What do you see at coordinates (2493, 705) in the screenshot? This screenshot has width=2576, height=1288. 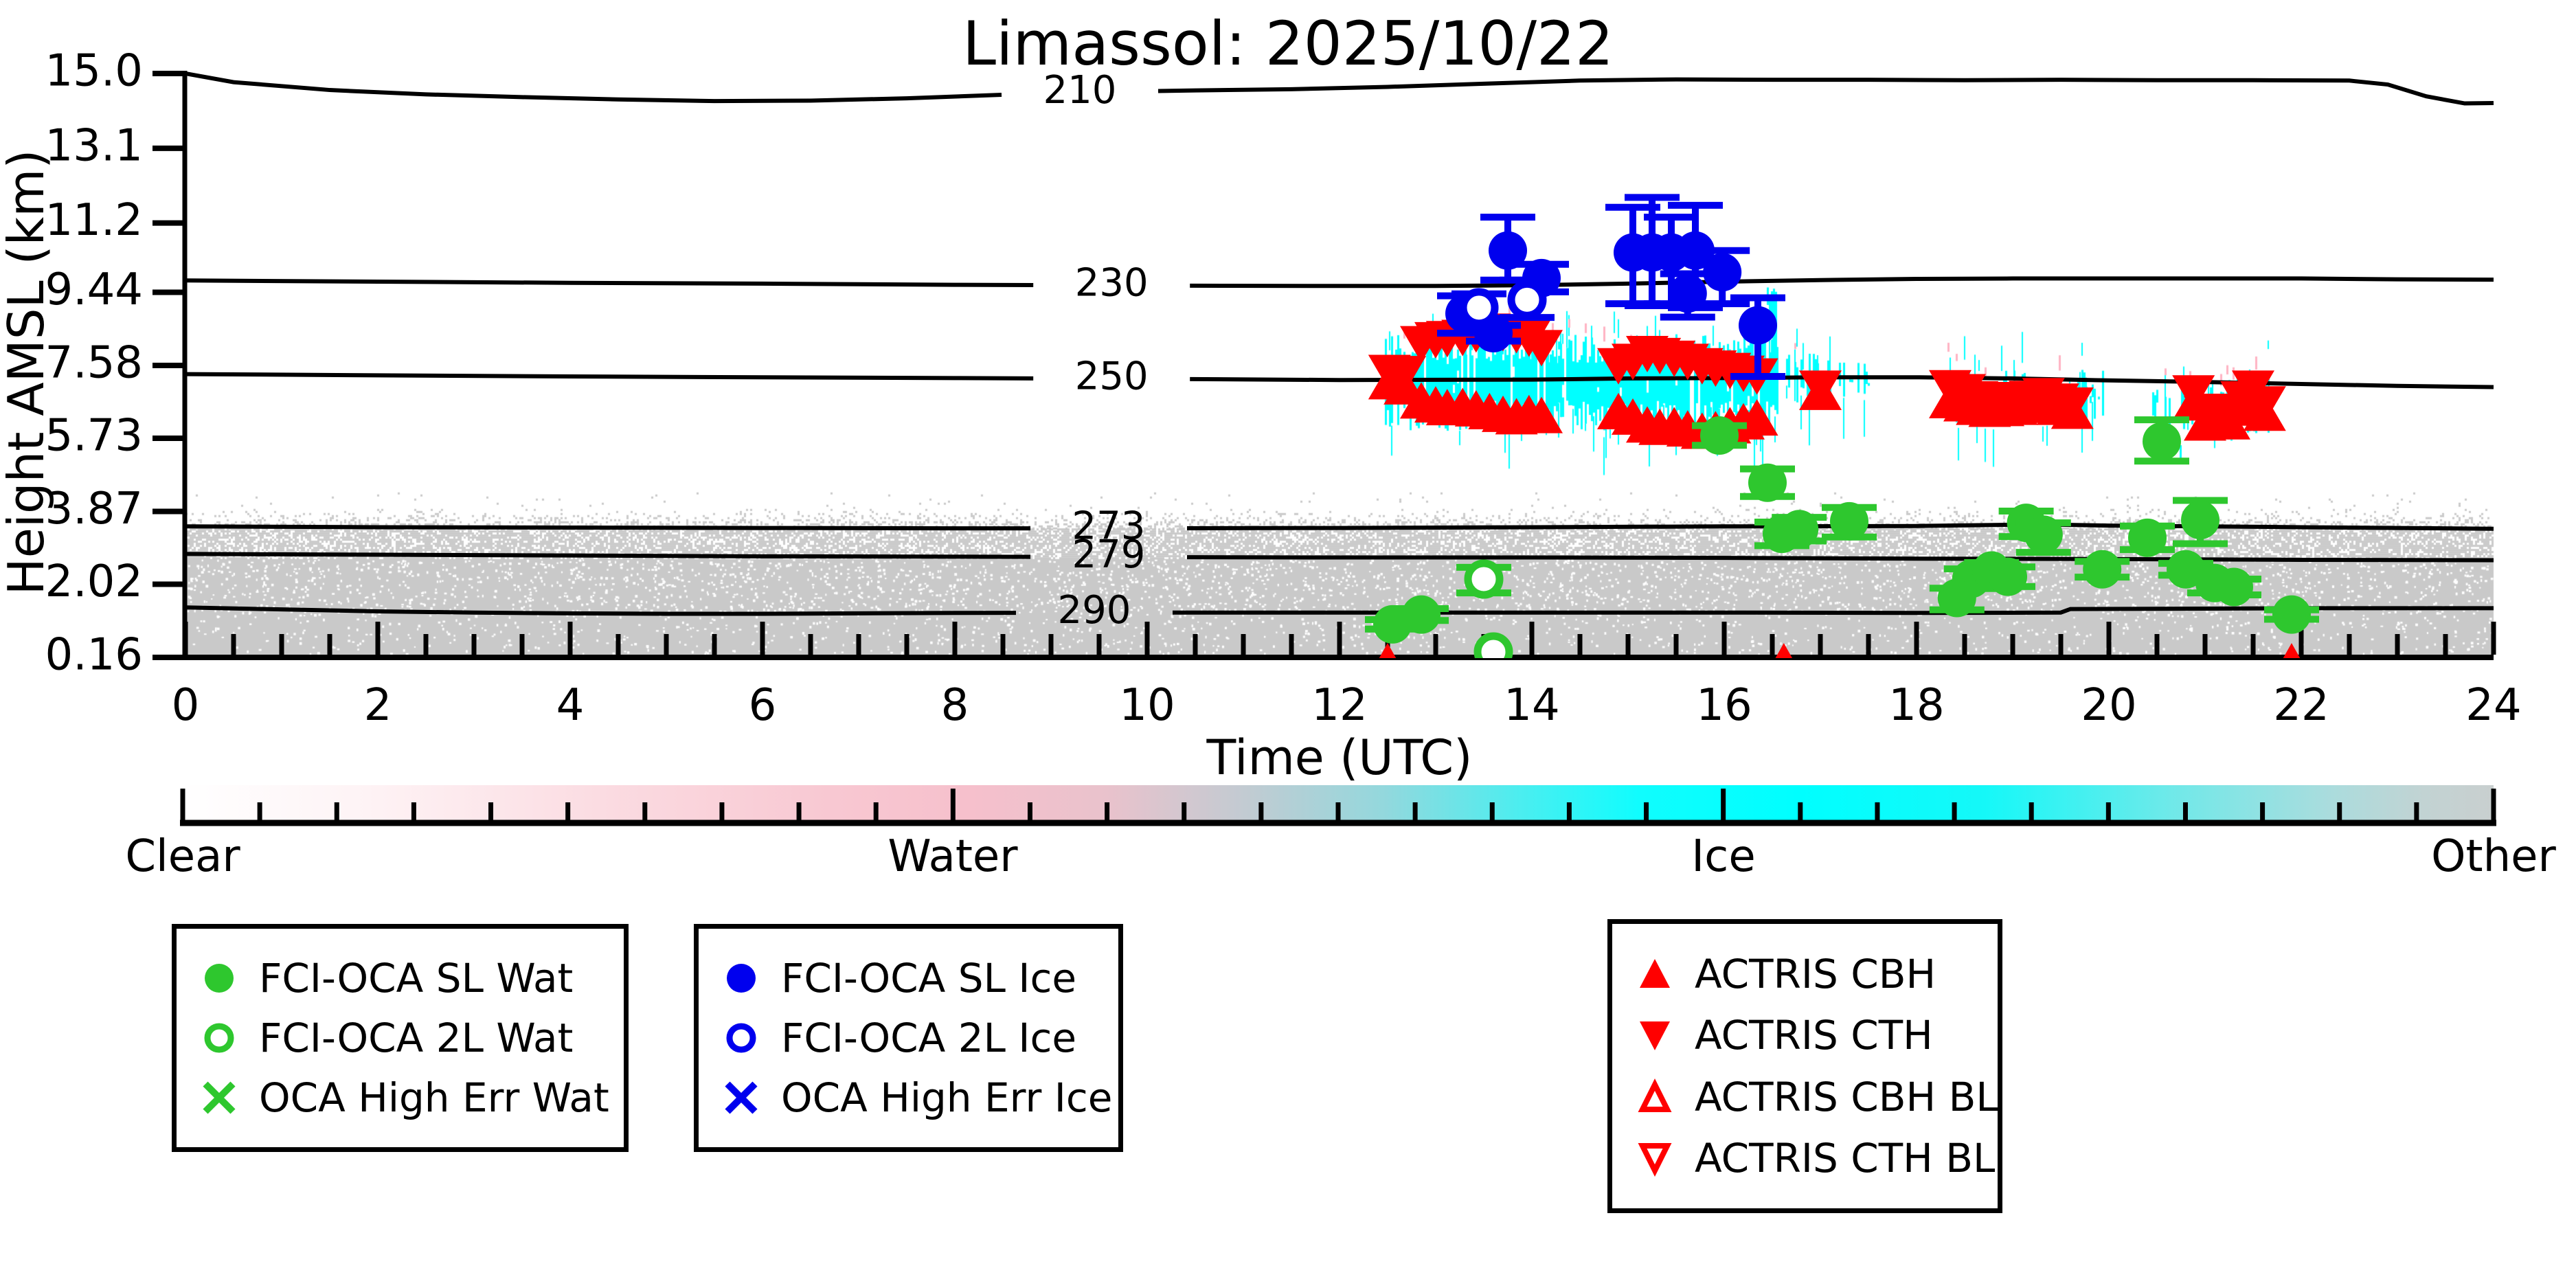 I see `x-tick-label: 24` at bounding box center [2493, 705].